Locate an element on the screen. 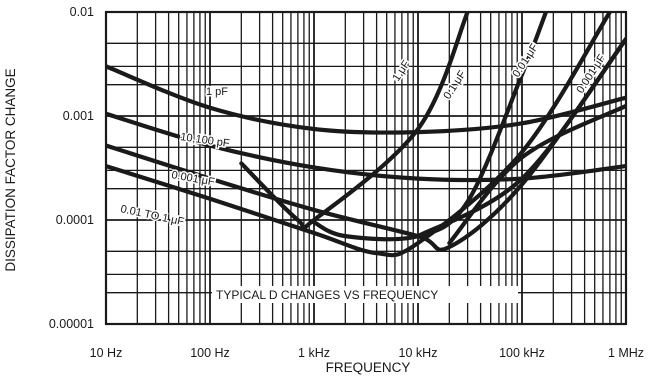 Image resolution: width=649 pixels, height=379 pixels. annotation-background is located at coordinates (365, 294).